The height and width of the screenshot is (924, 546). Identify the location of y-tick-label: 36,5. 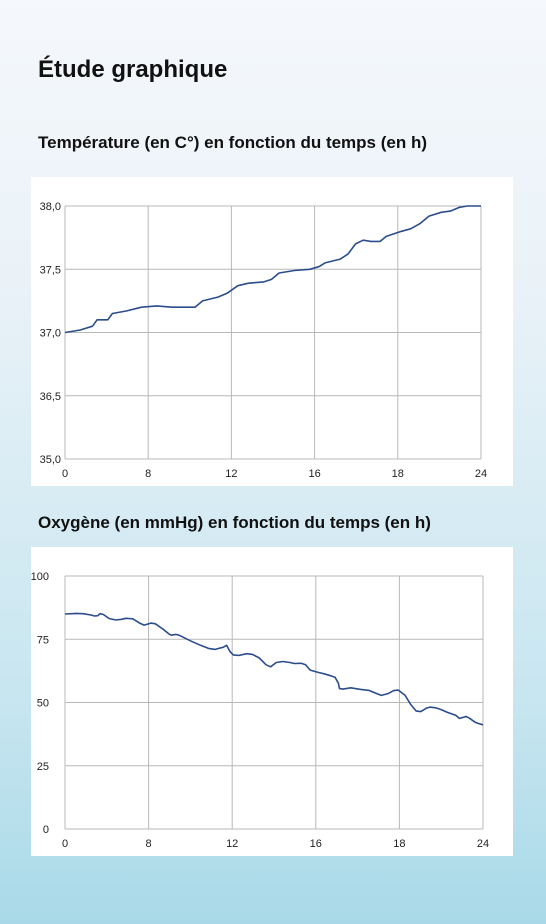
(50, 397).